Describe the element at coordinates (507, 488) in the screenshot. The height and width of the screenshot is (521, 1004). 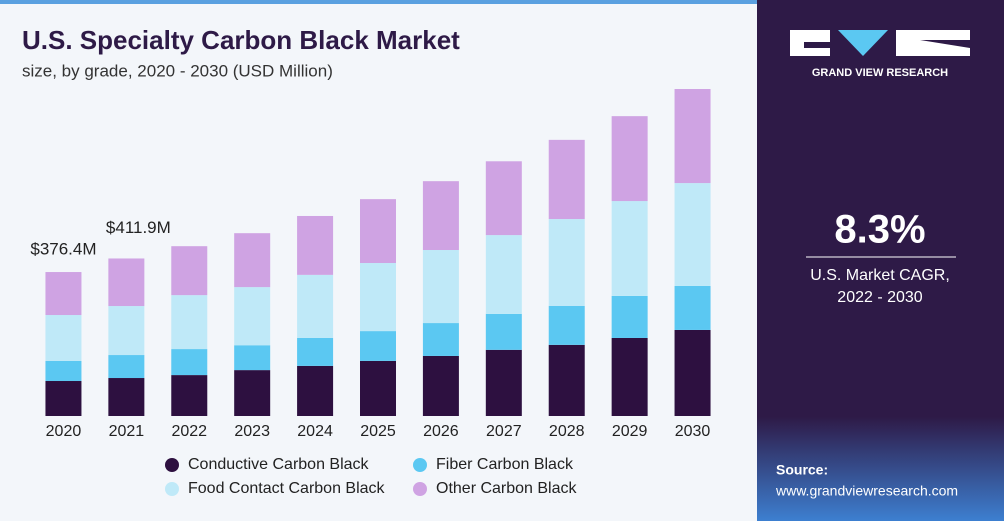
I see `legend-label: Other Carbon Black` at that location.